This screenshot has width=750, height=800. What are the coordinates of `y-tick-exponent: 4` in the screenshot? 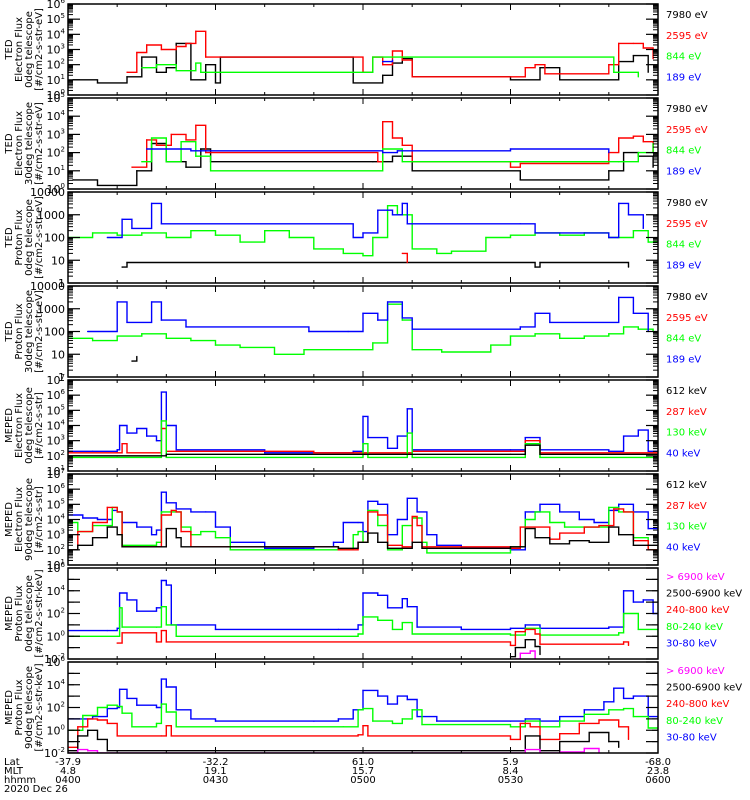 It's located at (63, 517).